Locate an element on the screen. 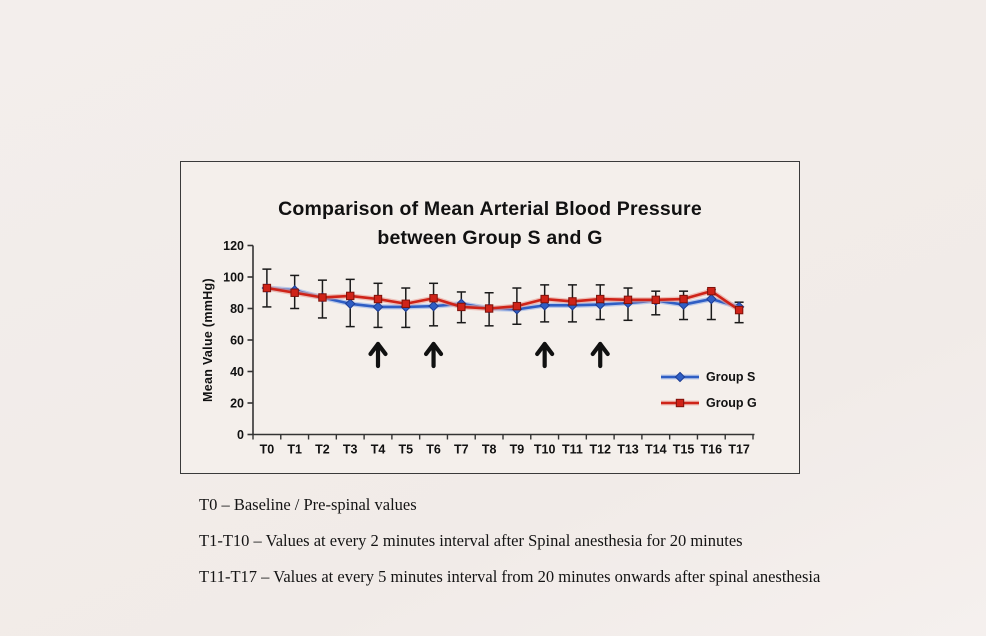 Image resolution: width=986 pixels, height=636 pixels. legend-marker-group-s-icon is located at coordinates (680, 376).